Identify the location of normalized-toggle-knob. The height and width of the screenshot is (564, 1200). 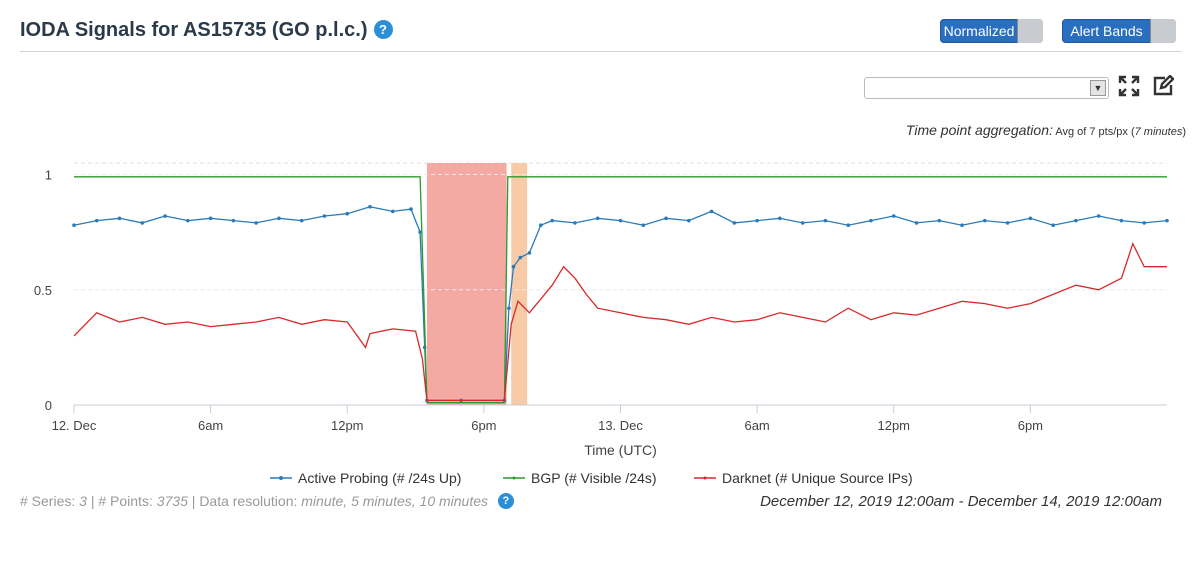
(1030, 31).